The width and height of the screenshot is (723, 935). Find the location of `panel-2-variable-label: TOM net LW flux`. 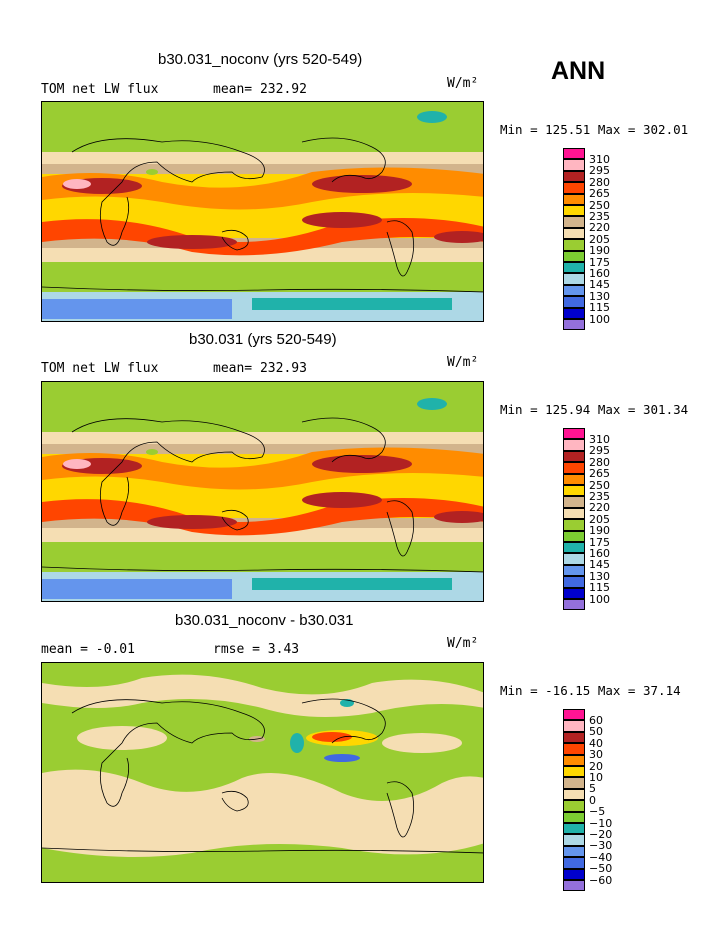

panel-2-variable-label: TOM net LW flux is located at coordinates (100, 368).